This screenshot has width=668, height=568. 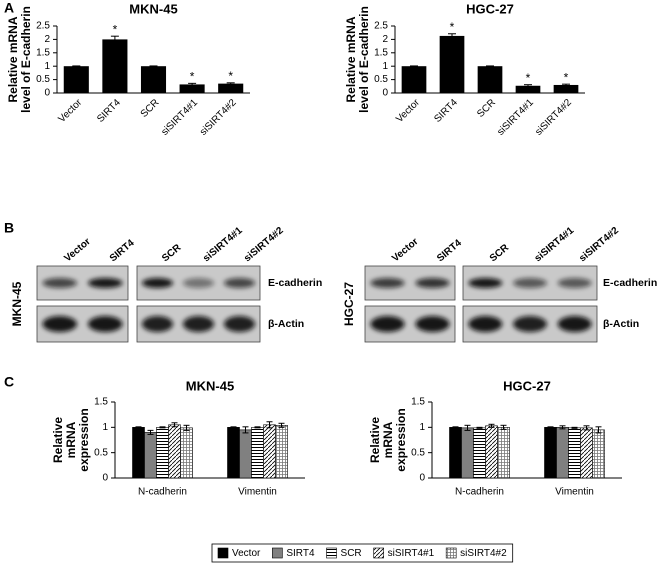 I want to click on y-axis-label: level of E-cadherin, so click(x=26, y=59).